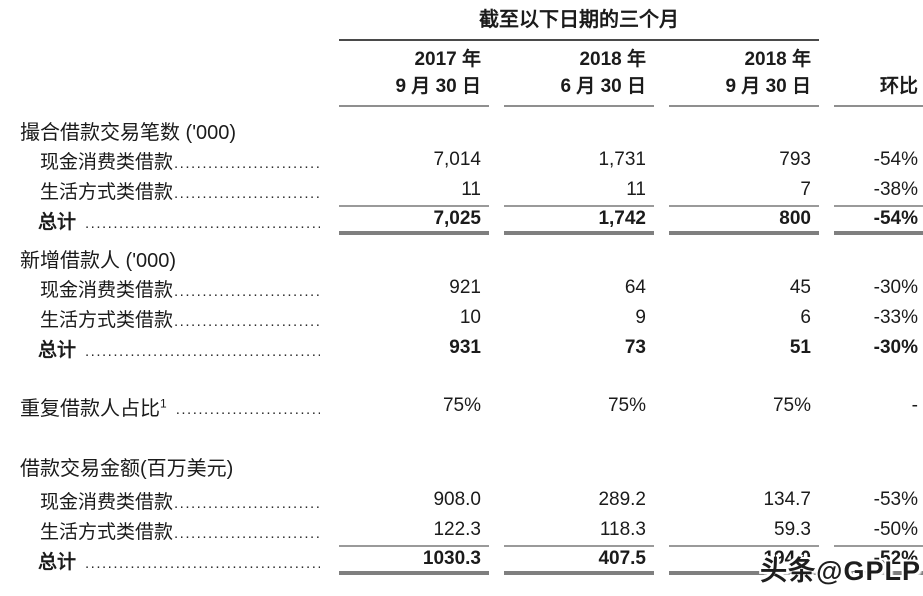 This screenshot has height=596, width=923. I want to click on total-value-cell: 1030.3, so click(414, 560).